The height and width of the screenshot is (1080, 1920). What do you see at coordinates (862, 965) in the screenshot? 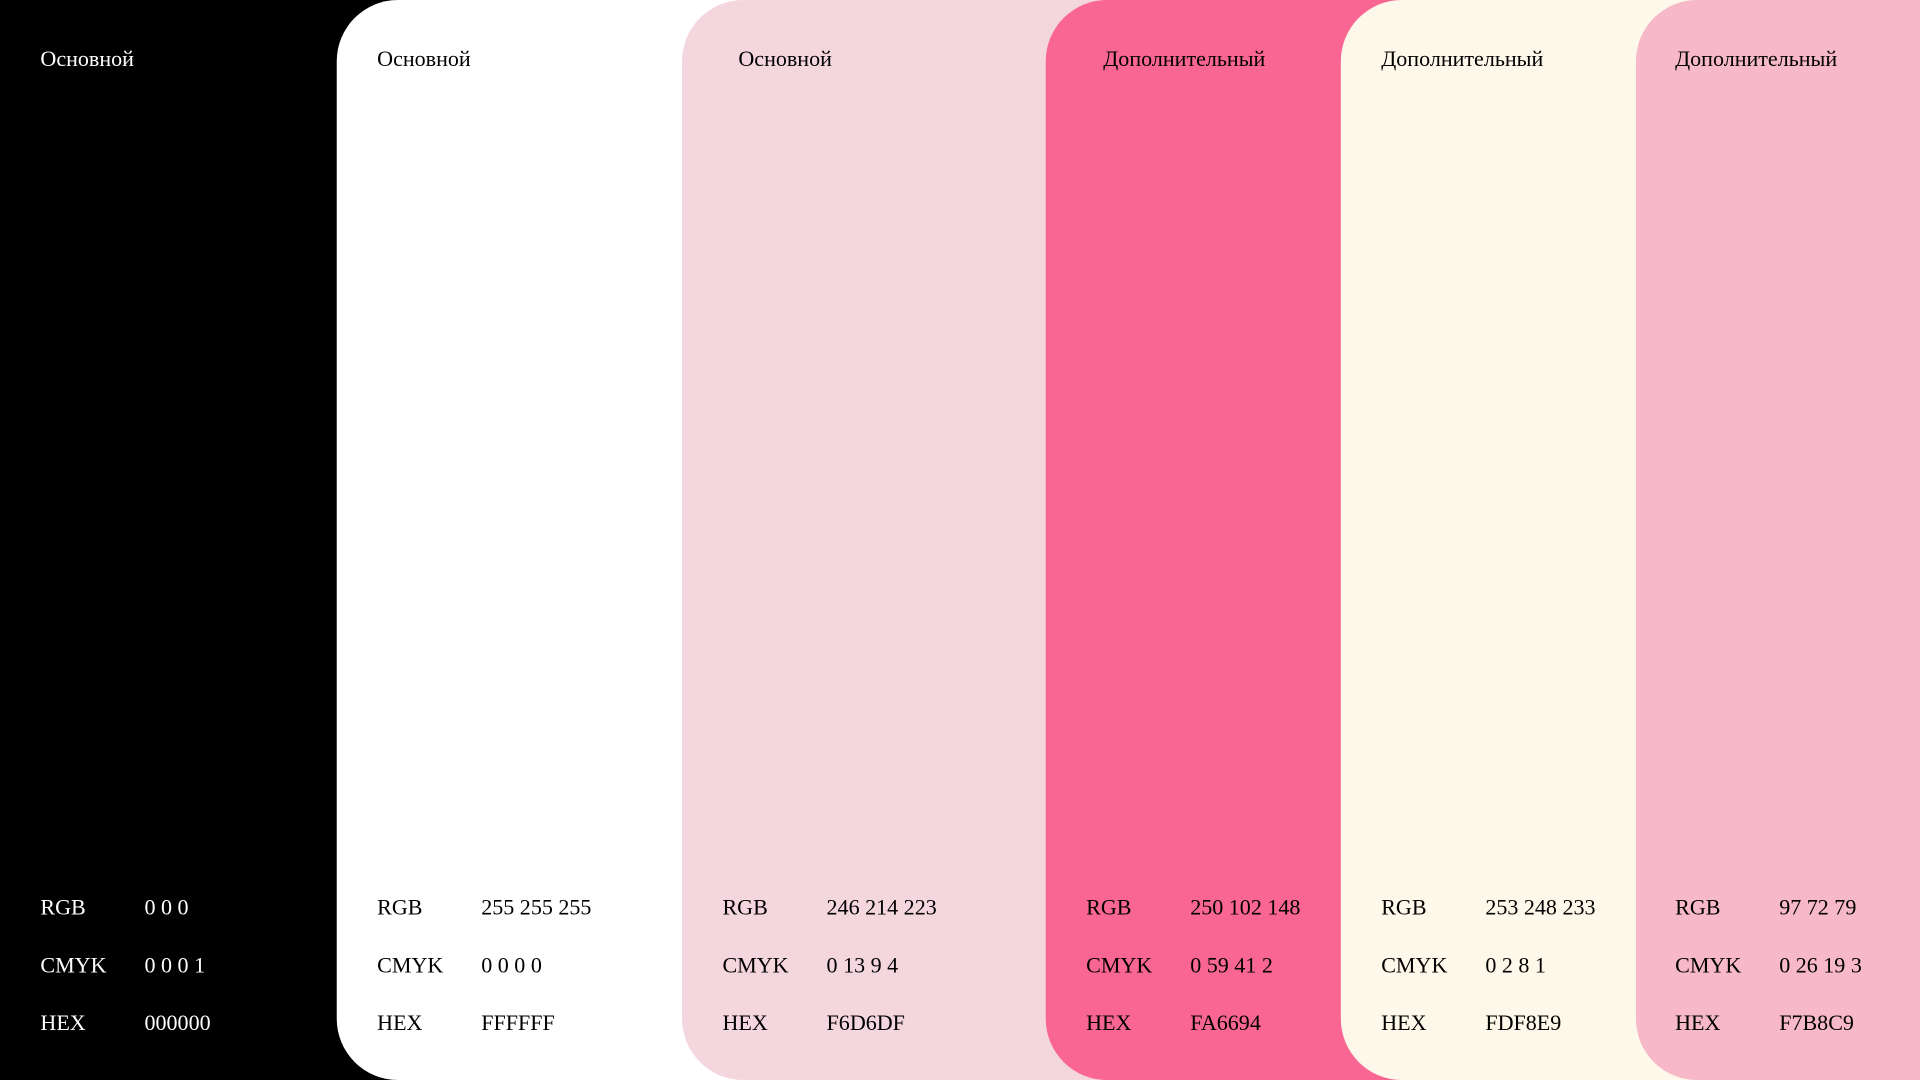
I see `cmyk-value: 0 13 9 4` at bounding box center [862, 965].